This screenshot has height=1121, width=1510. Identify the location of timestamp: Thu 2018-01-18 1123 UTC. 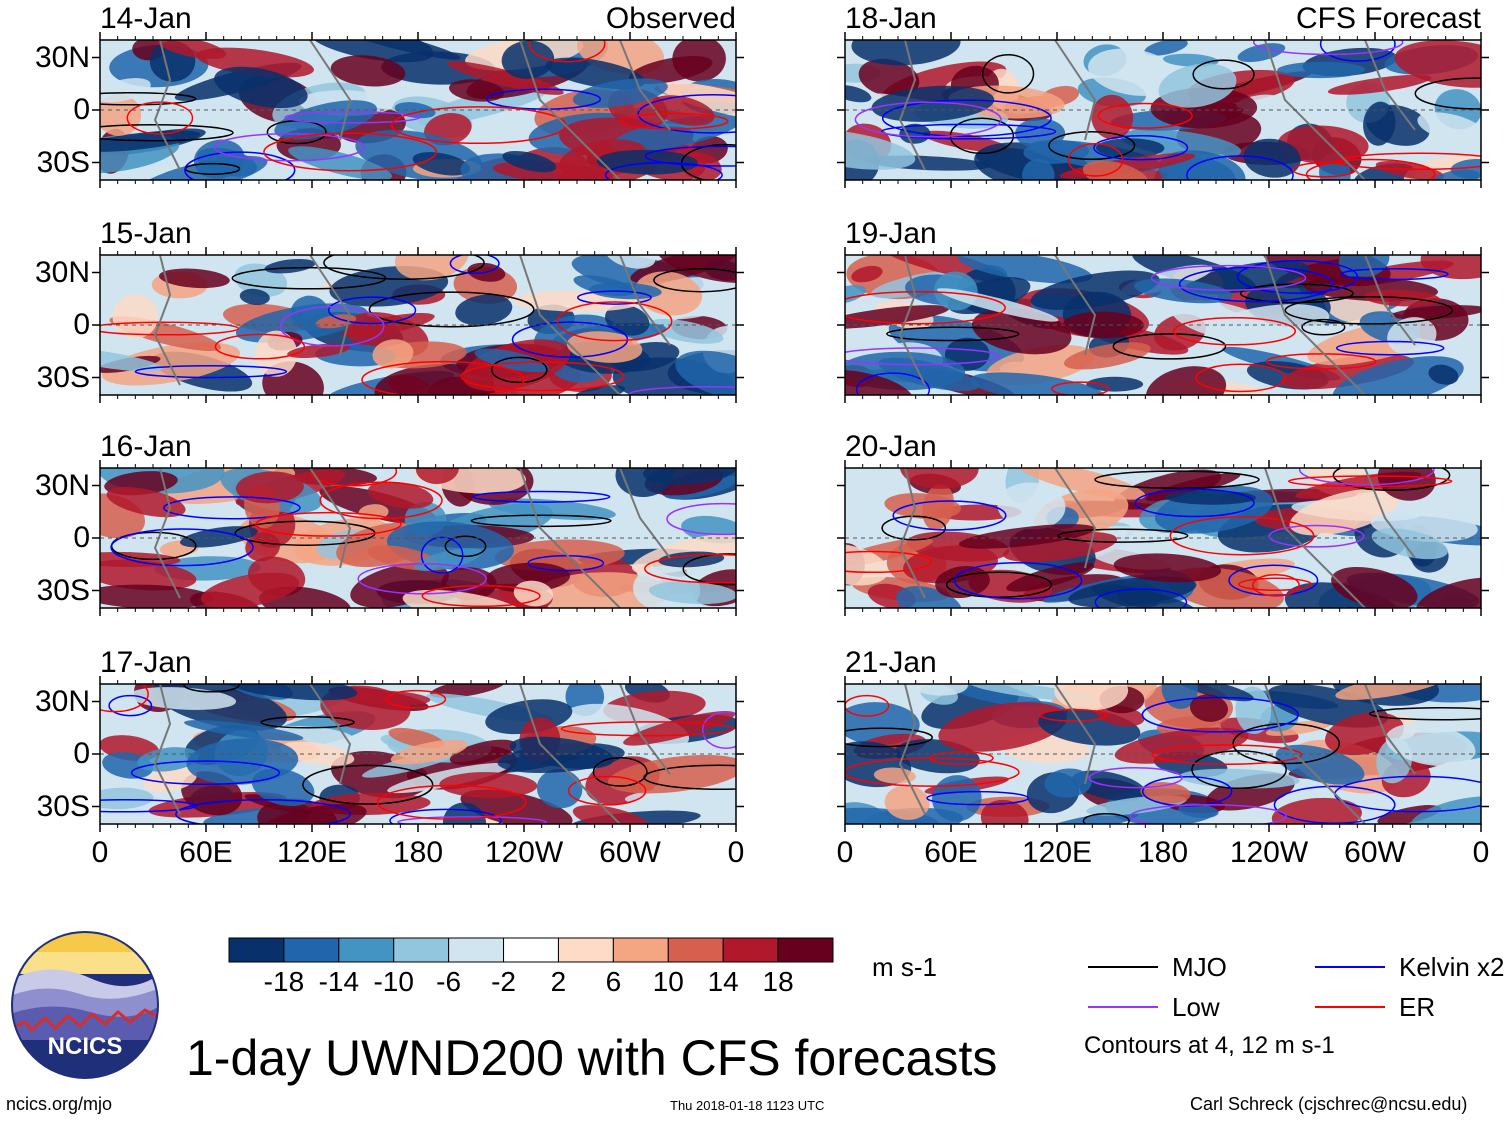
(747, 1105).